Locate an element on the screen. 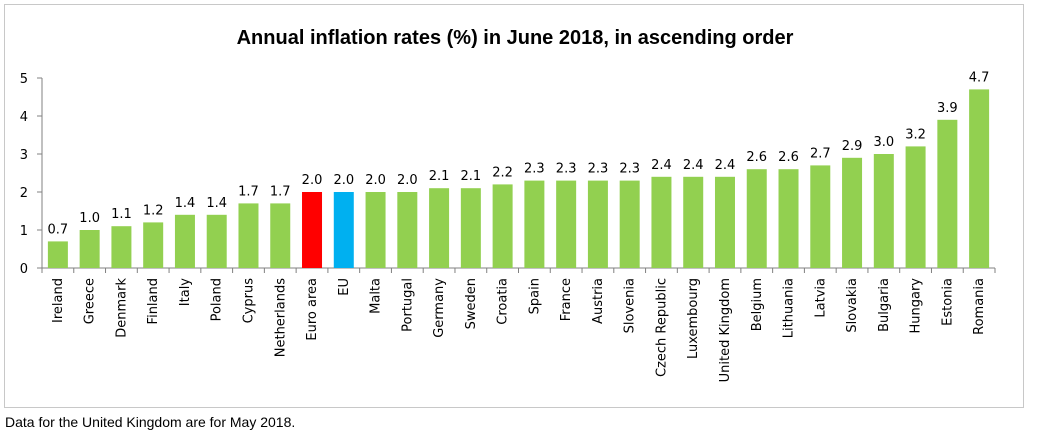 The image size is (1041, 441). category-label: Croatia is located at coordinates (503, 301).